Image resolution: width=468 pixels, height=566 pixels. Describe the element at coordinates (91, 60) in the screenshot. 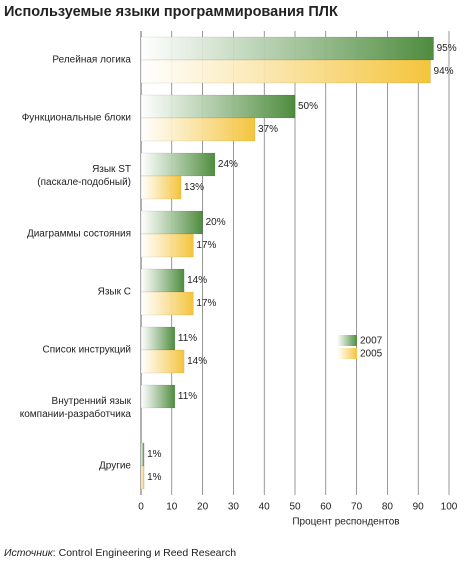

I see `category-label: Релейная логика` at that location.